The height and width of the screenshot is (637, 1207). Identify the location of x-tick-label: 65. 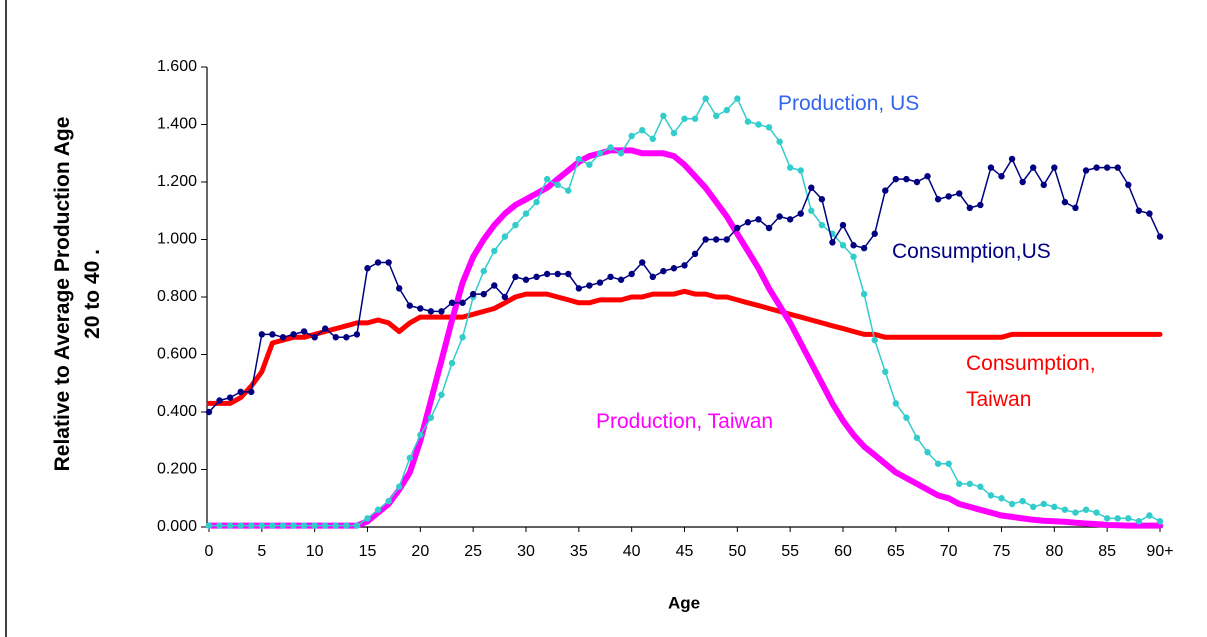
(896, 551).